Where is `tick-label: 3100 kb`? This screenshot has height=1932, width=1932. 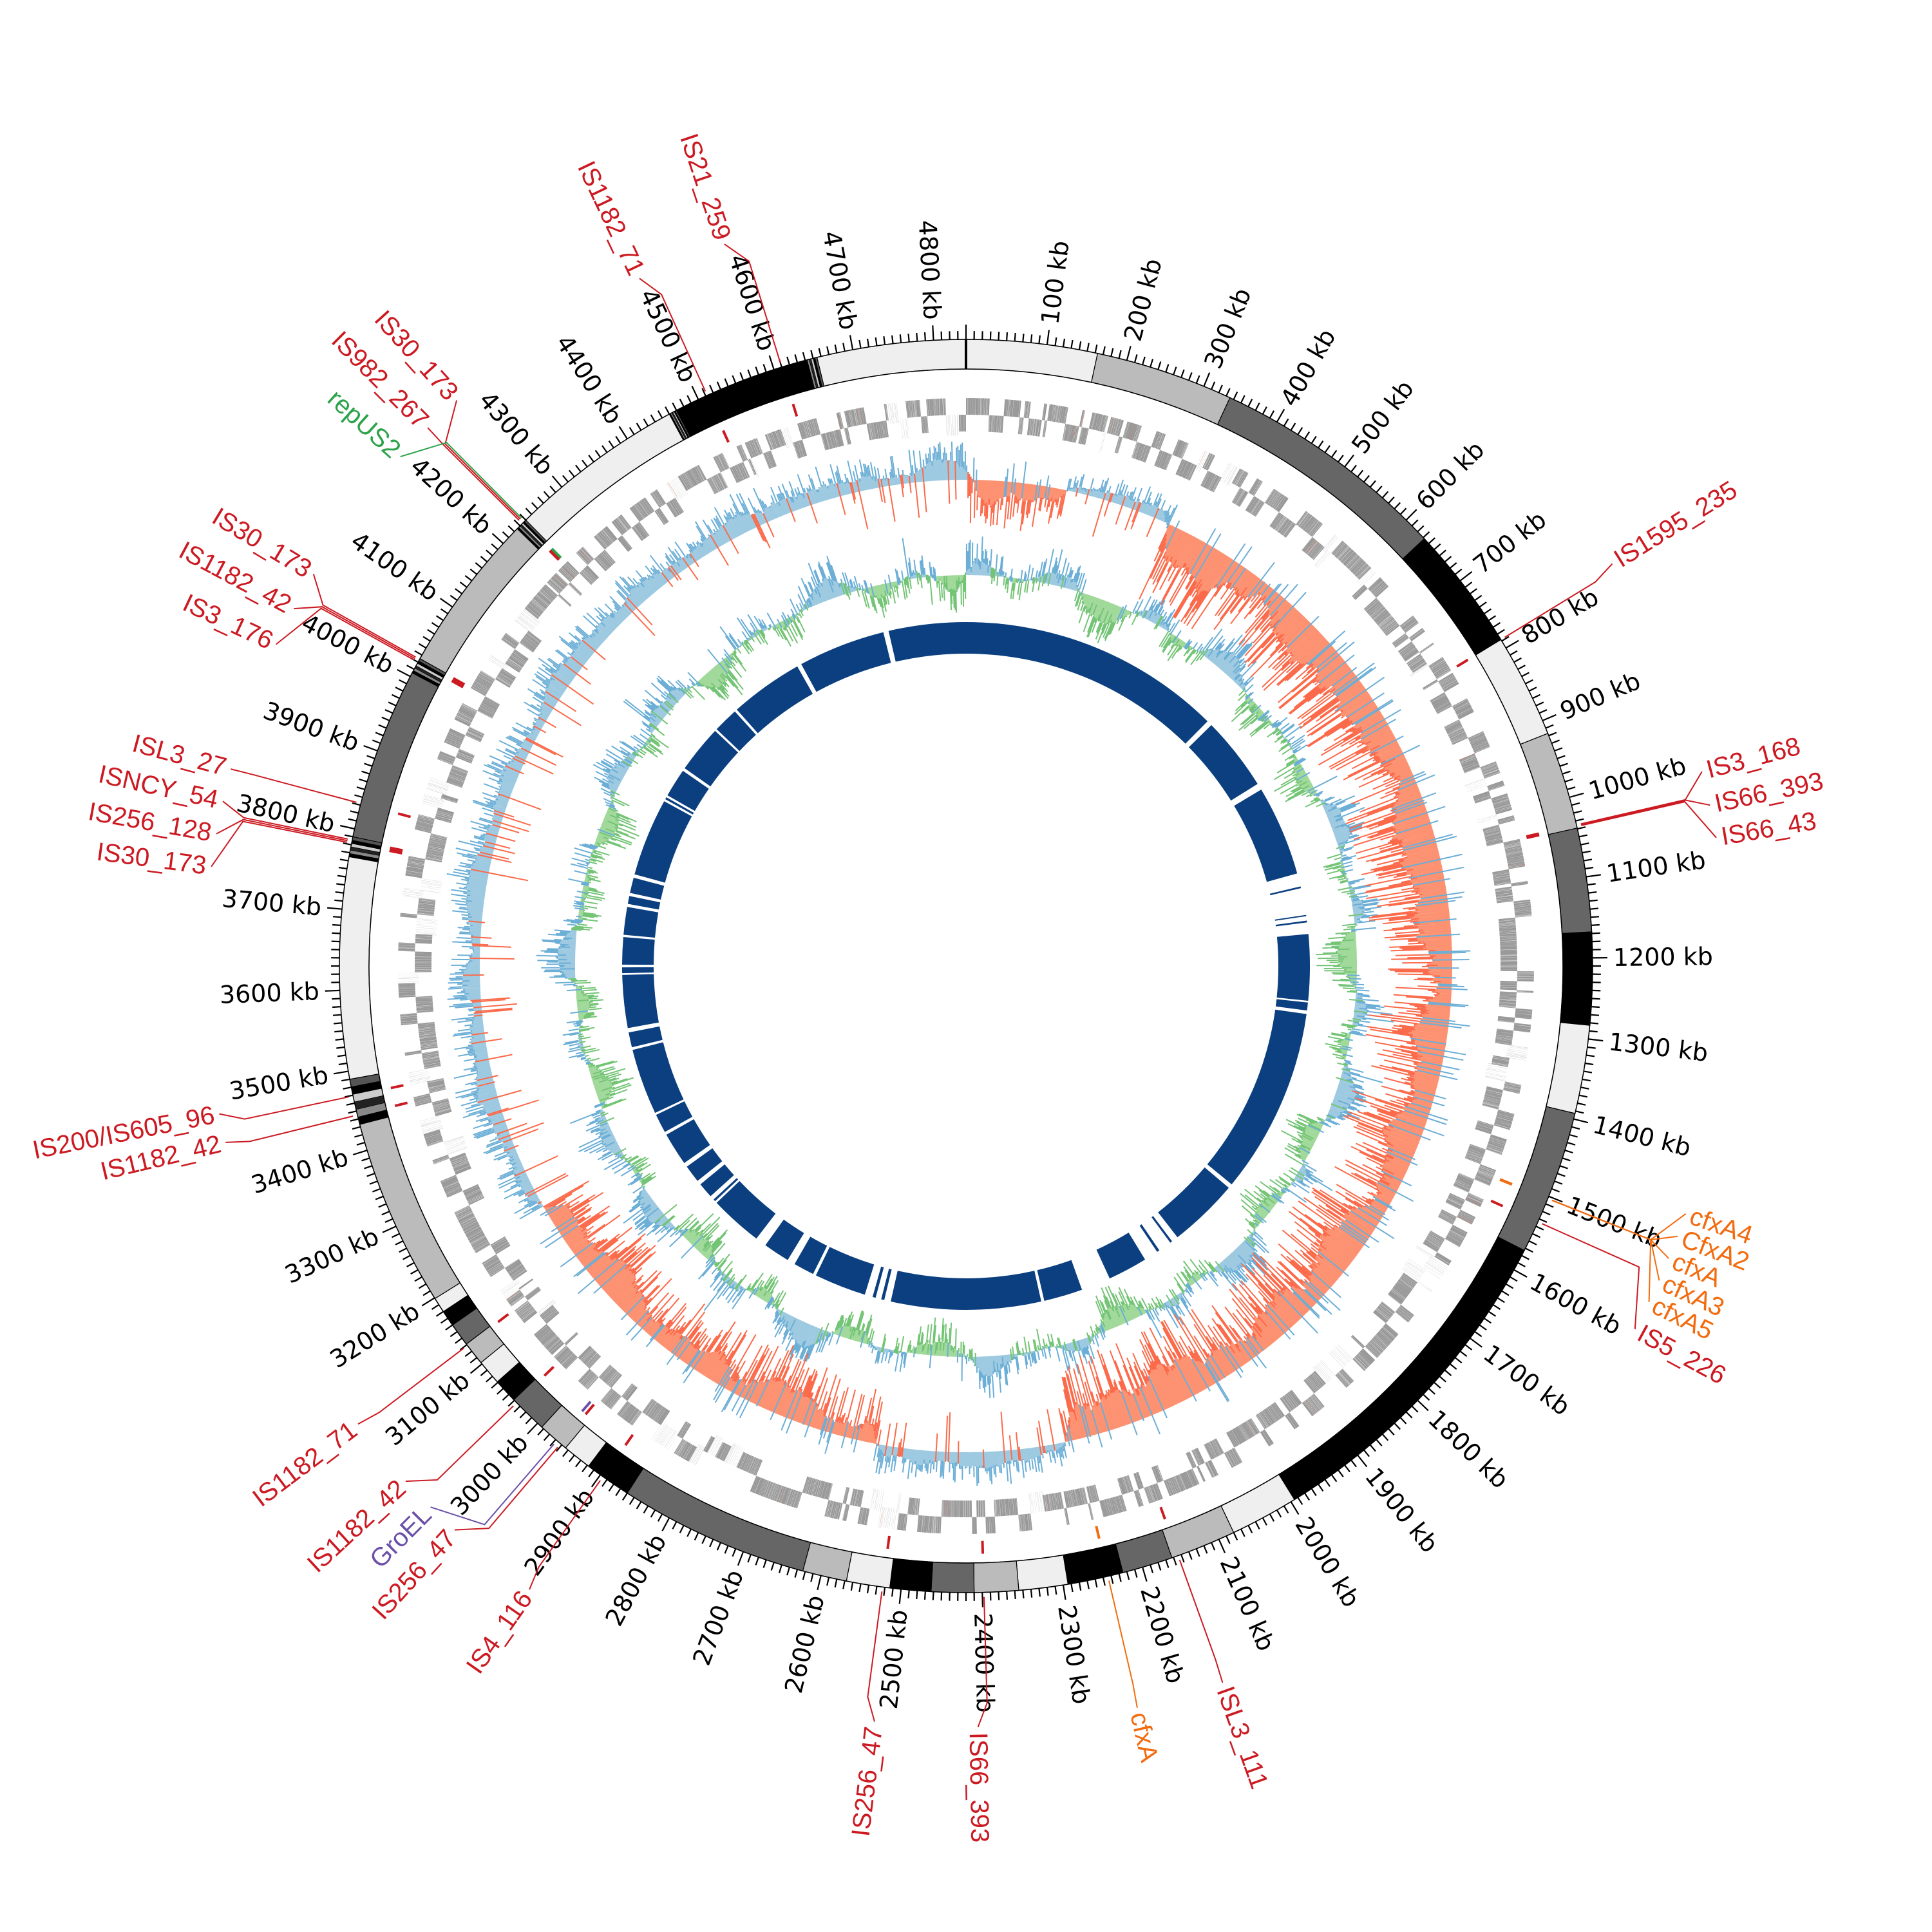
tick-label: 3100 kb is located at coordinates (428, 1409).